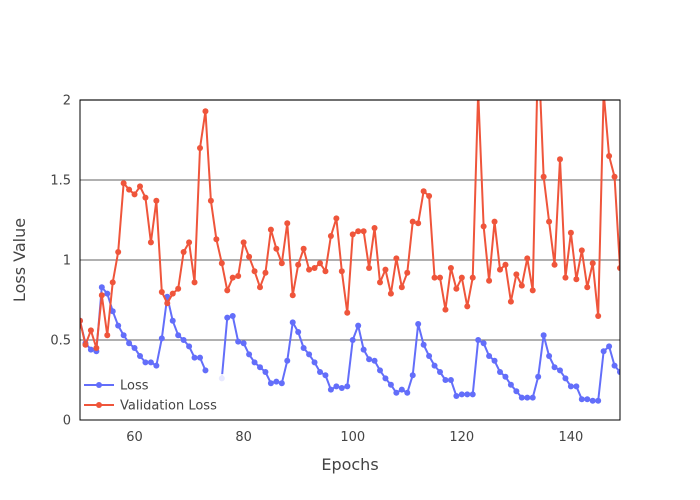 The image size is (700, 500). Describe the element at coordinates (67, 261) in the screenshot. I see `y-tick-label: 1` at that location.